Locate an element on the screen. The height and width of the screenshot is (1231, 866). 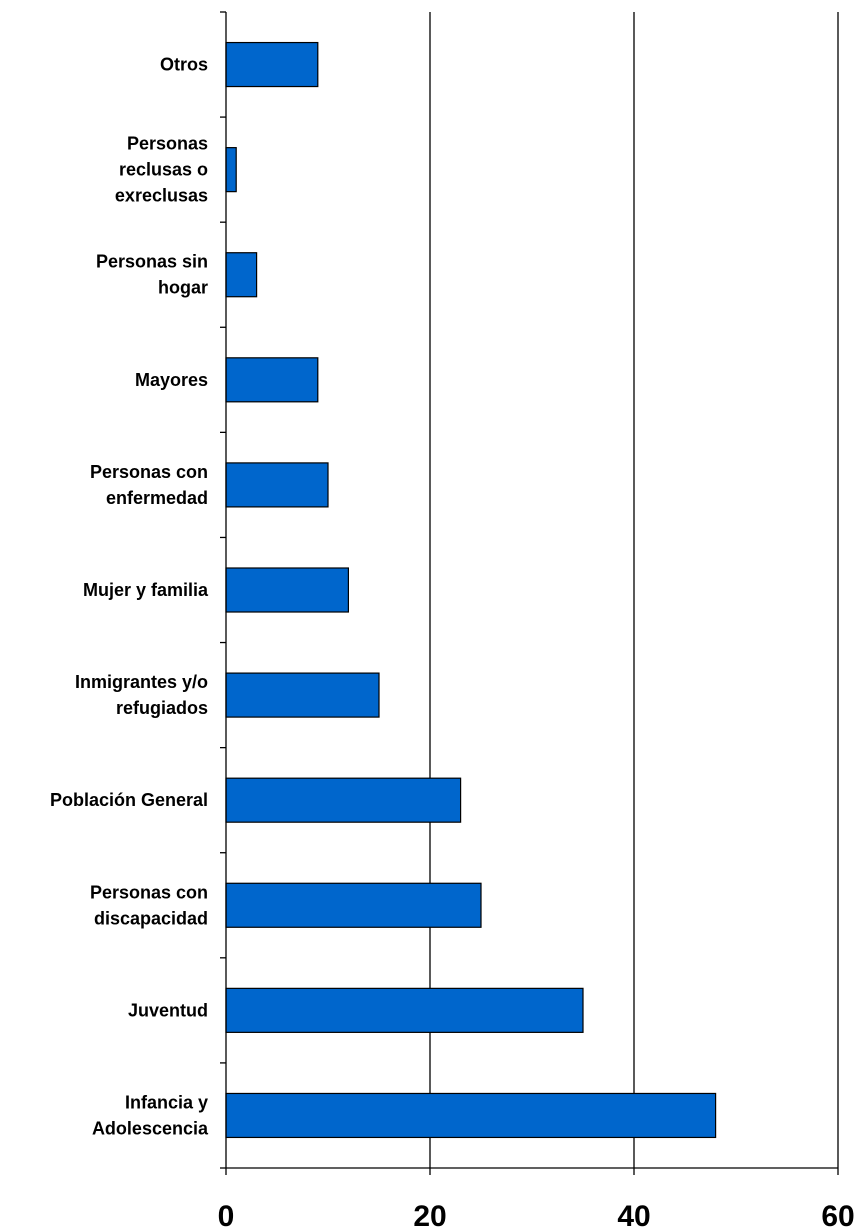
category-label: discapacidad is located at coordinates (151, 918).